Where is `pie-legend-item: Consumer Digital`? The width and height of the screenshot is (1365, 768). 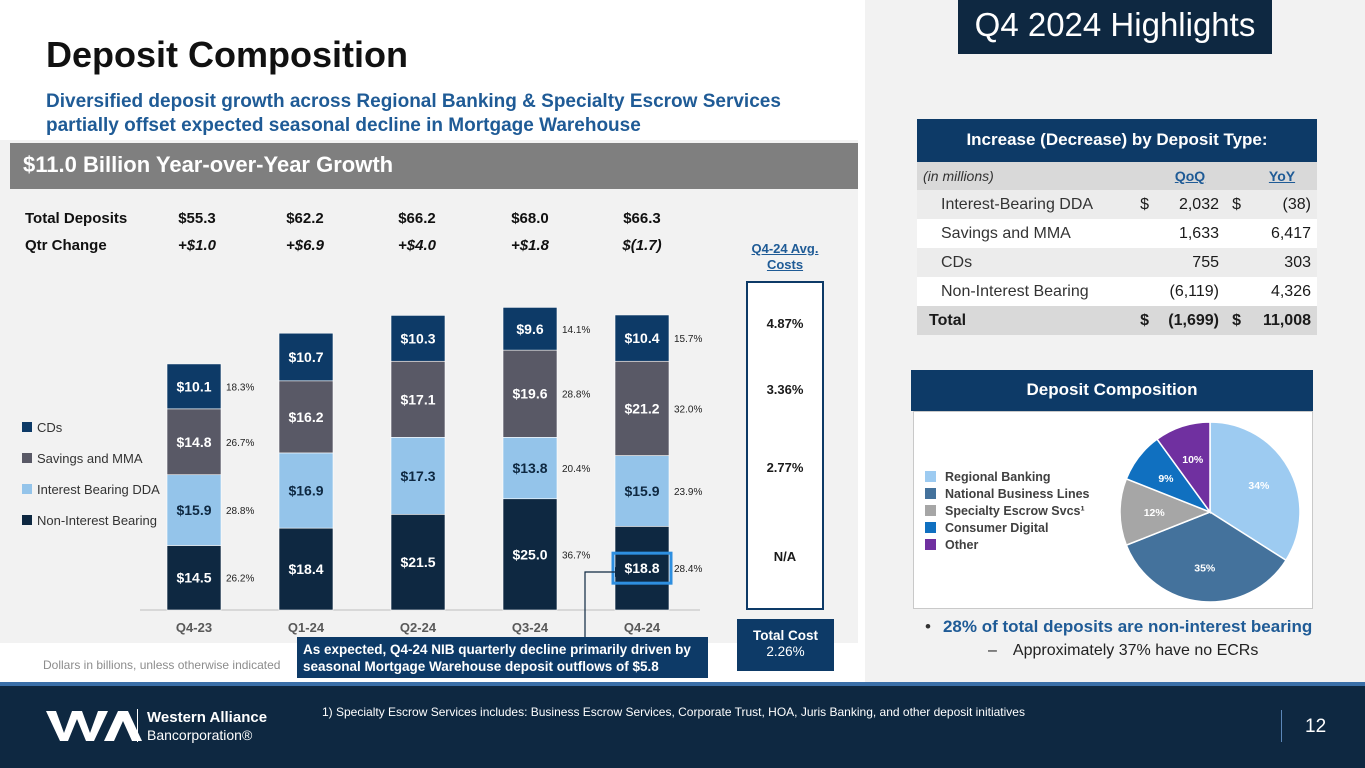 pie-legend-item: Consumer Digital is located at coordinates (1007, 529).